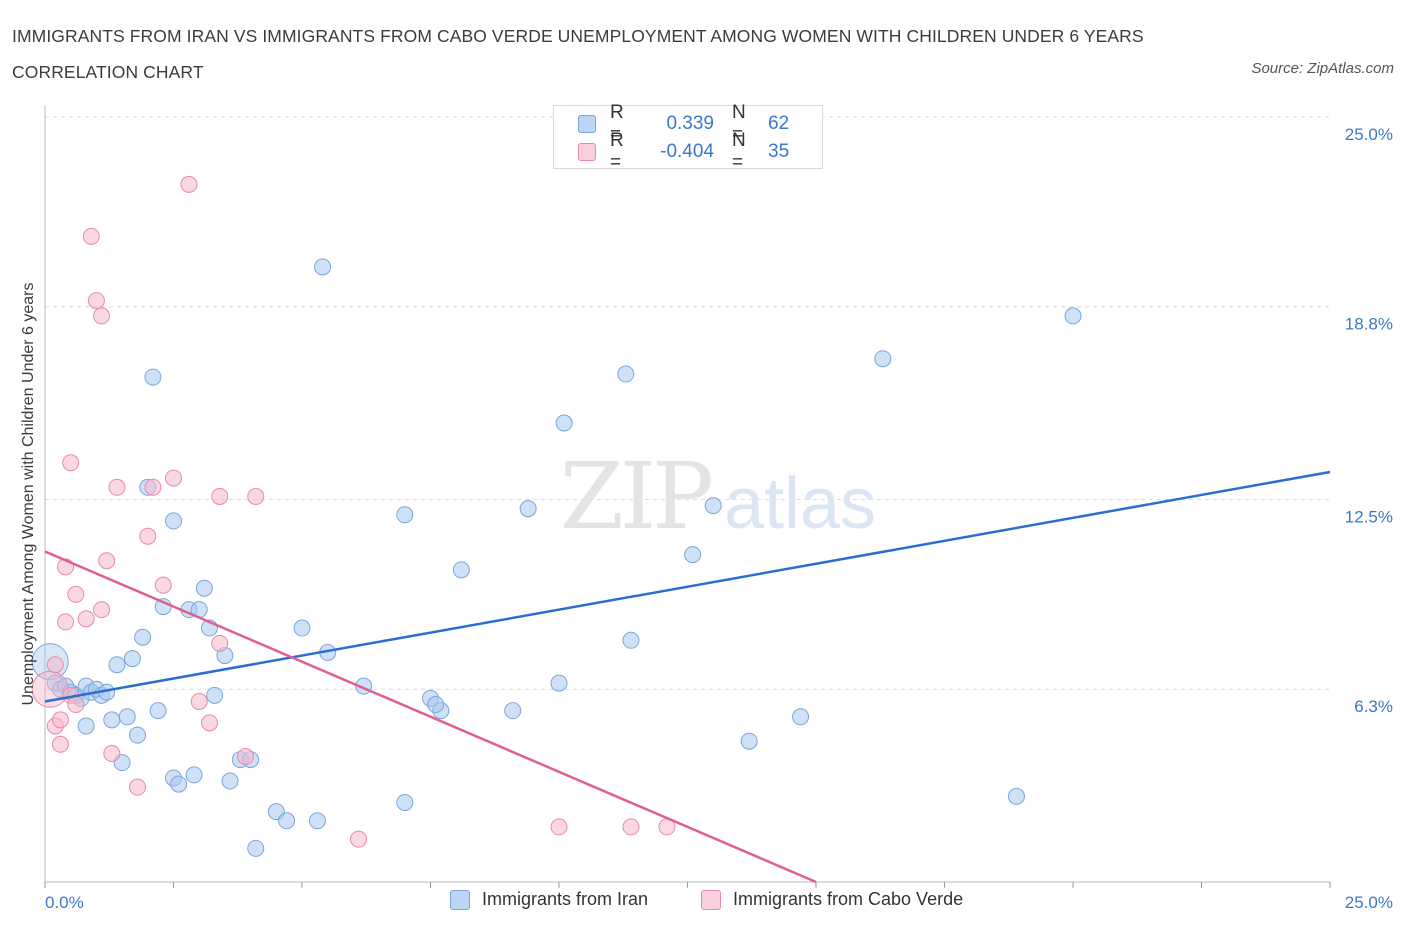  Describe the element at coordinates (687, 151) in the screenshot. I see `cabo-r-value: -0.404` at that location.